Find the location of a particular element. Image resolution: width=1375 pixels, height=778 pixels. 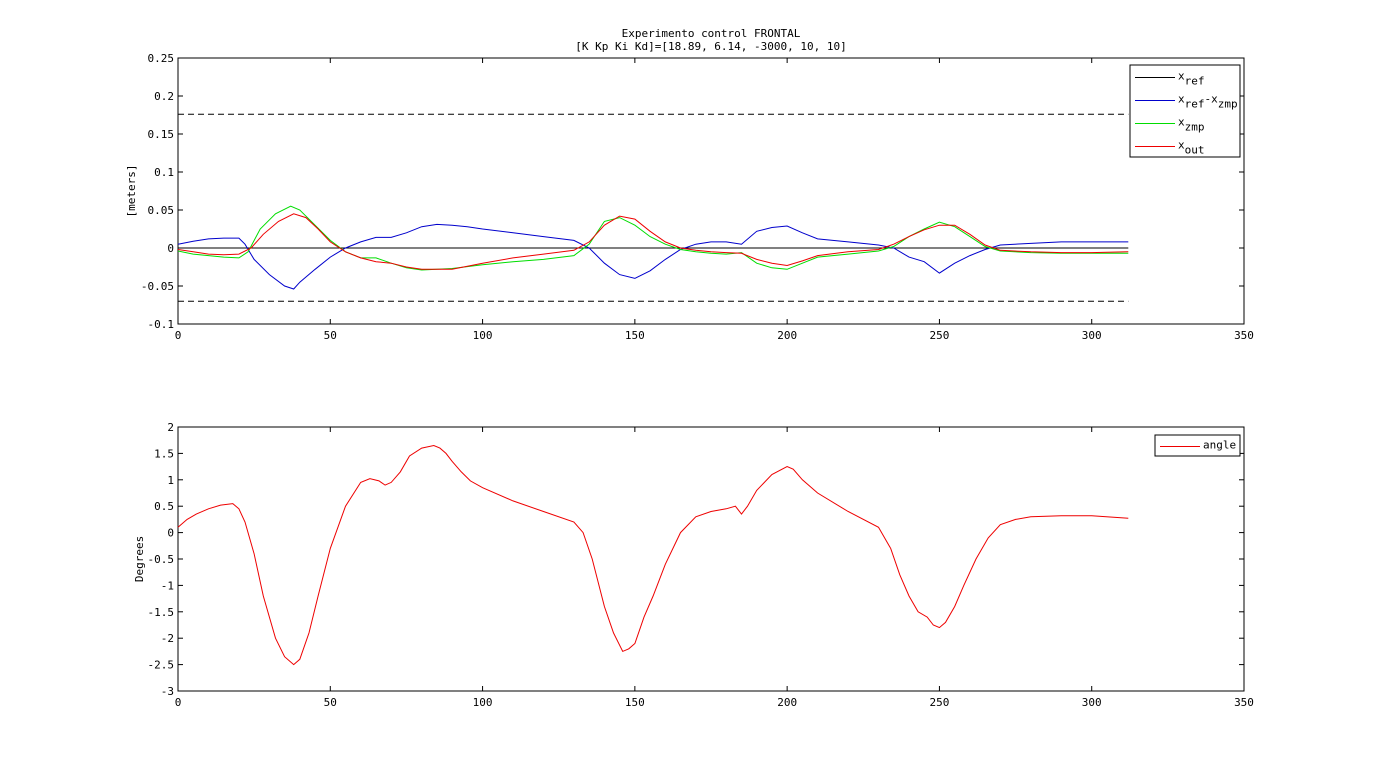

y-tick-label: -0.1 is located at coordinates (161, 324).